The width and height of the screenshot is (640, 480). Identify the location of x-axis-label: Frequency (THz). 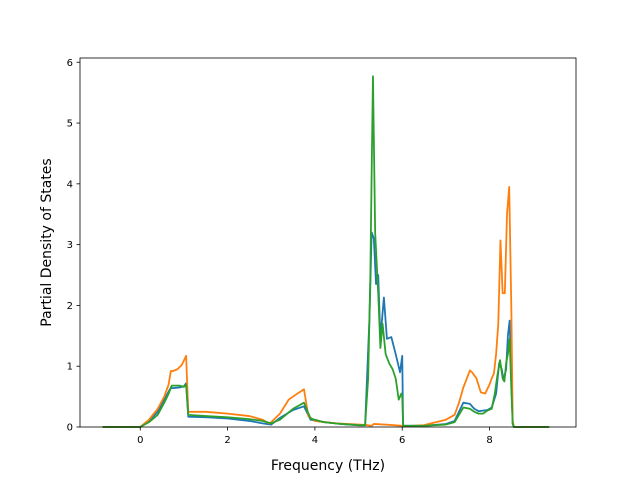
(328, 466).